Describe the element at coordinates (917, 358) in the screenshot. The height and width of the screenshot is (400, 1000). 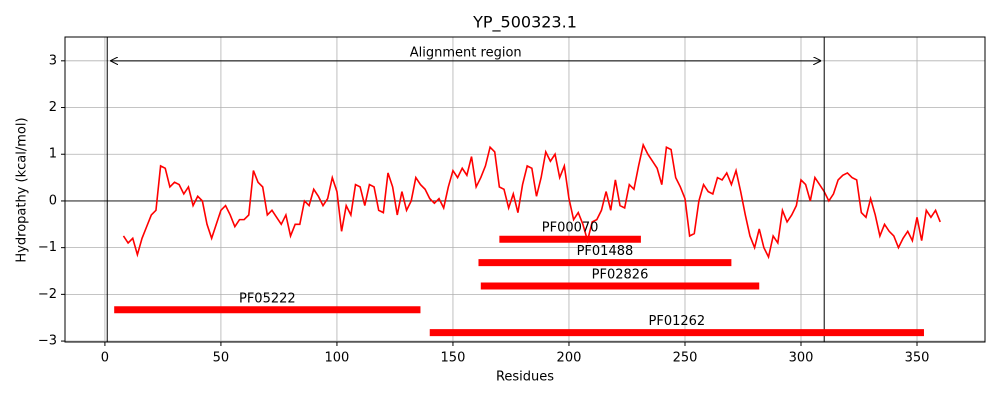
I see `x-tick-label: 350` at that location.